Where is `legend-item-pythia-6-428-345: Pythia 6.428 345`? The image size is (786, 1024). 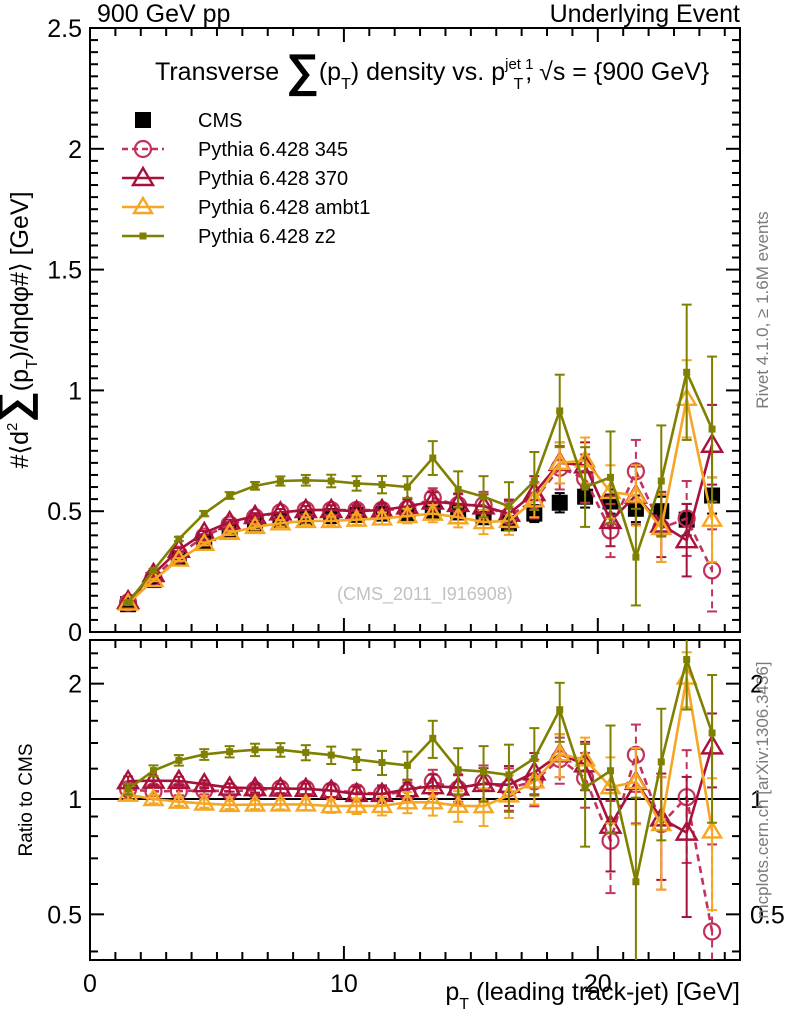
legend-item-pythia-6-428-345: Pythia 6.428 345 is located at coordinates (235, 150).